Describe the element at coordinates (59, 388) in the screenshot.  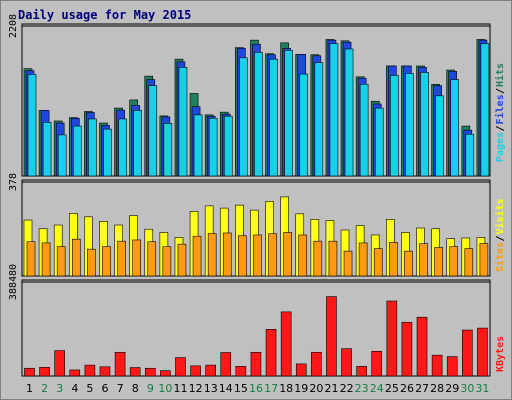
I see `day-label: 3` at that location.